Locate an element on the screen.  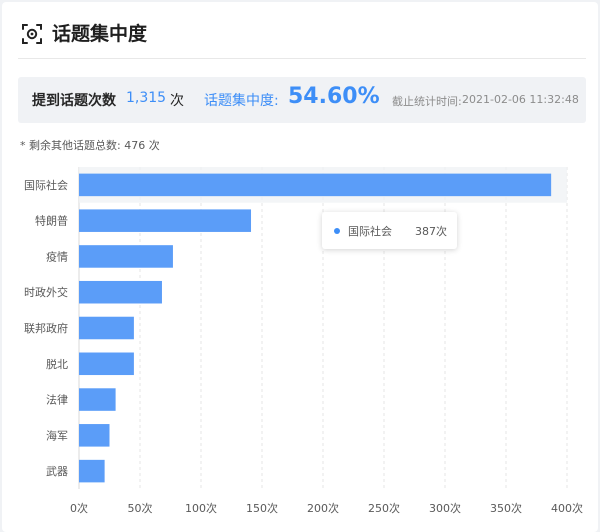
remaining-topics-note: * 剩余其他话题总数: 476 次 is located at coordinates (90, 145).